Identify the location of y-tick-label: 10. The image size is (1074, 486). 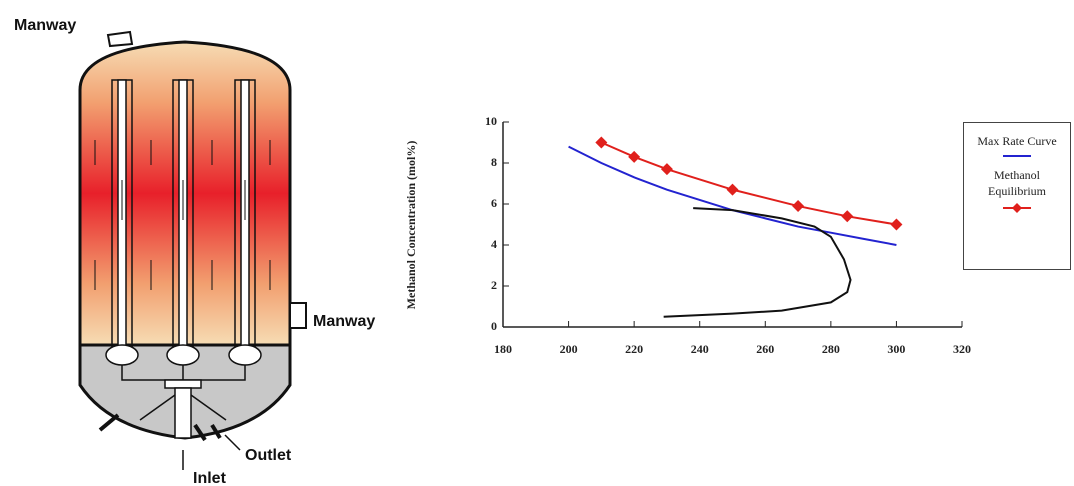
(491, 121).